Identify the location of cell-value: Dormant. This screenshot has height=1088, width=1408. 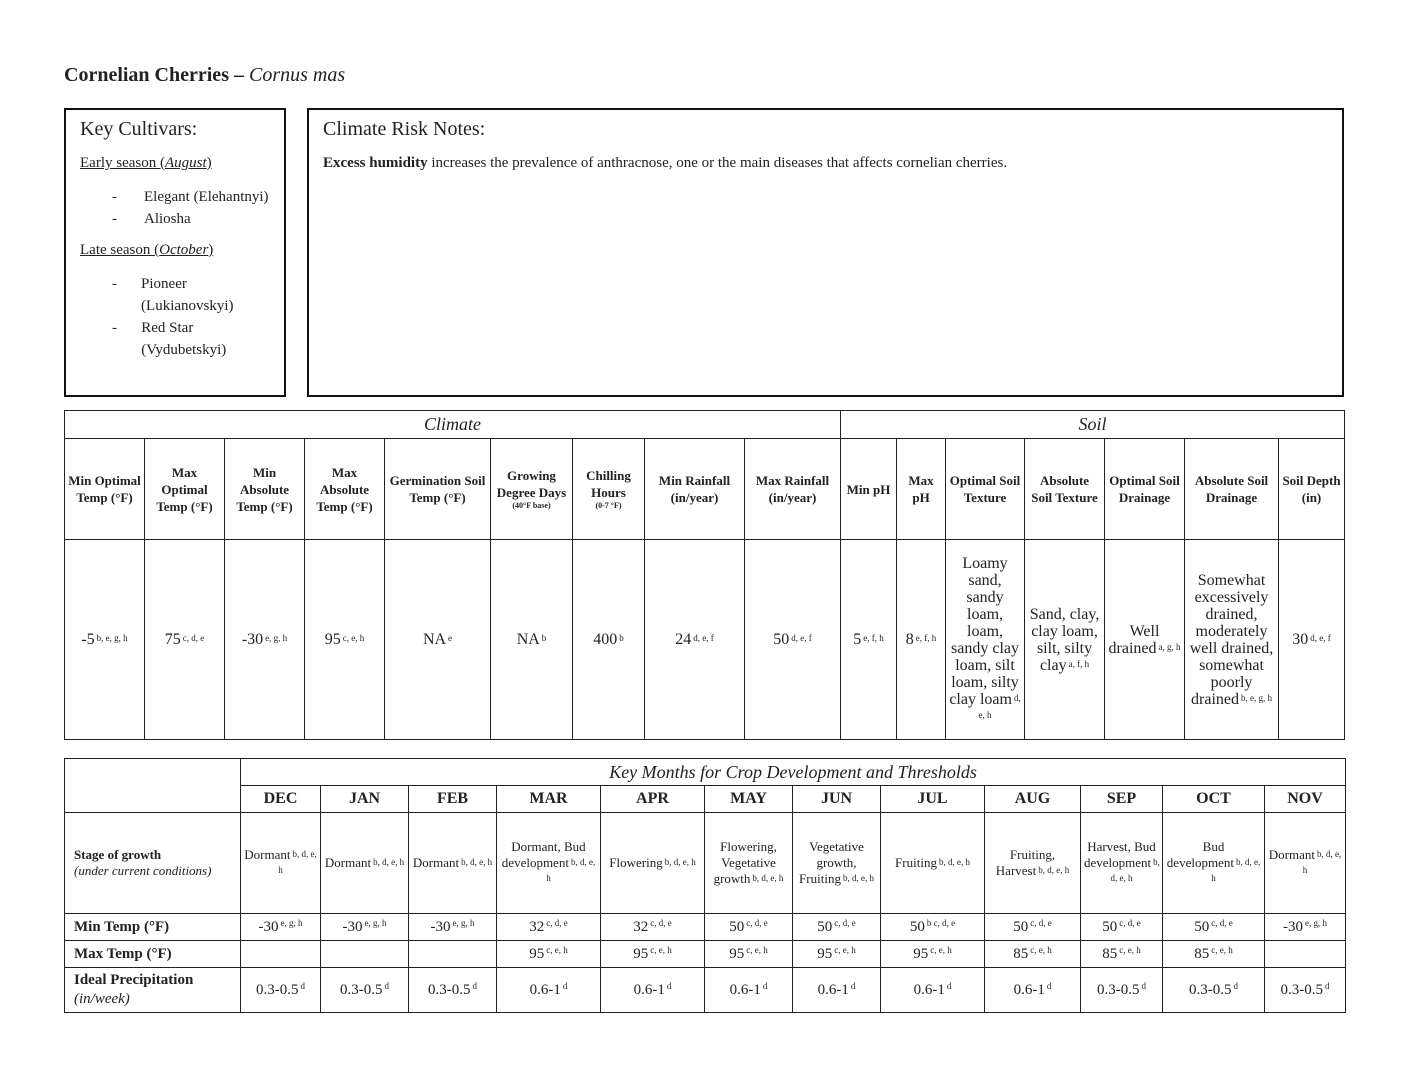
(436, 862).